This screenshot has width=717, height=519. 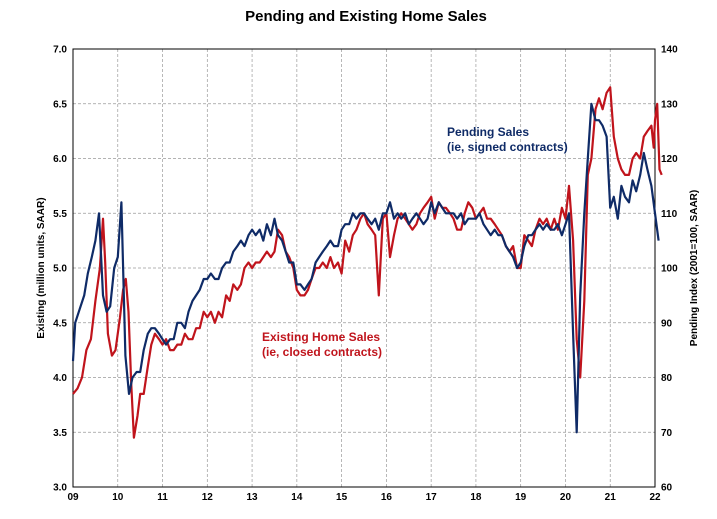 I want to click on y-left-tick-label: 7.0, so click(x=60, y=50).